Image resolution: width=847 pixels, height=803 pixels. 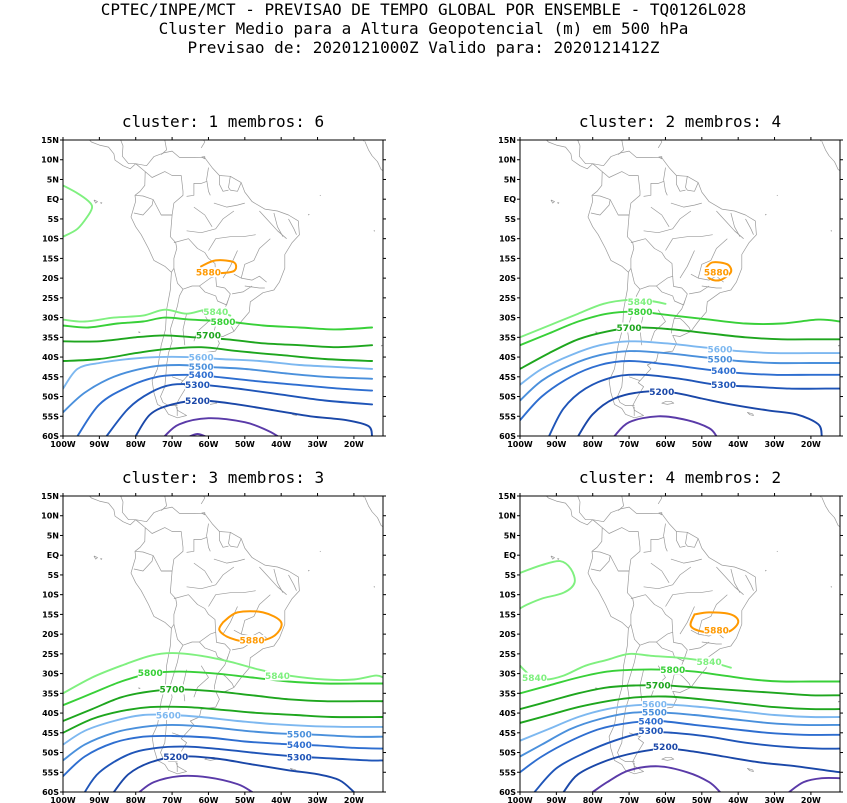 I want to click on cluster-panel-title: cluster: 3 membros: 3, so click(x=223, y=477).